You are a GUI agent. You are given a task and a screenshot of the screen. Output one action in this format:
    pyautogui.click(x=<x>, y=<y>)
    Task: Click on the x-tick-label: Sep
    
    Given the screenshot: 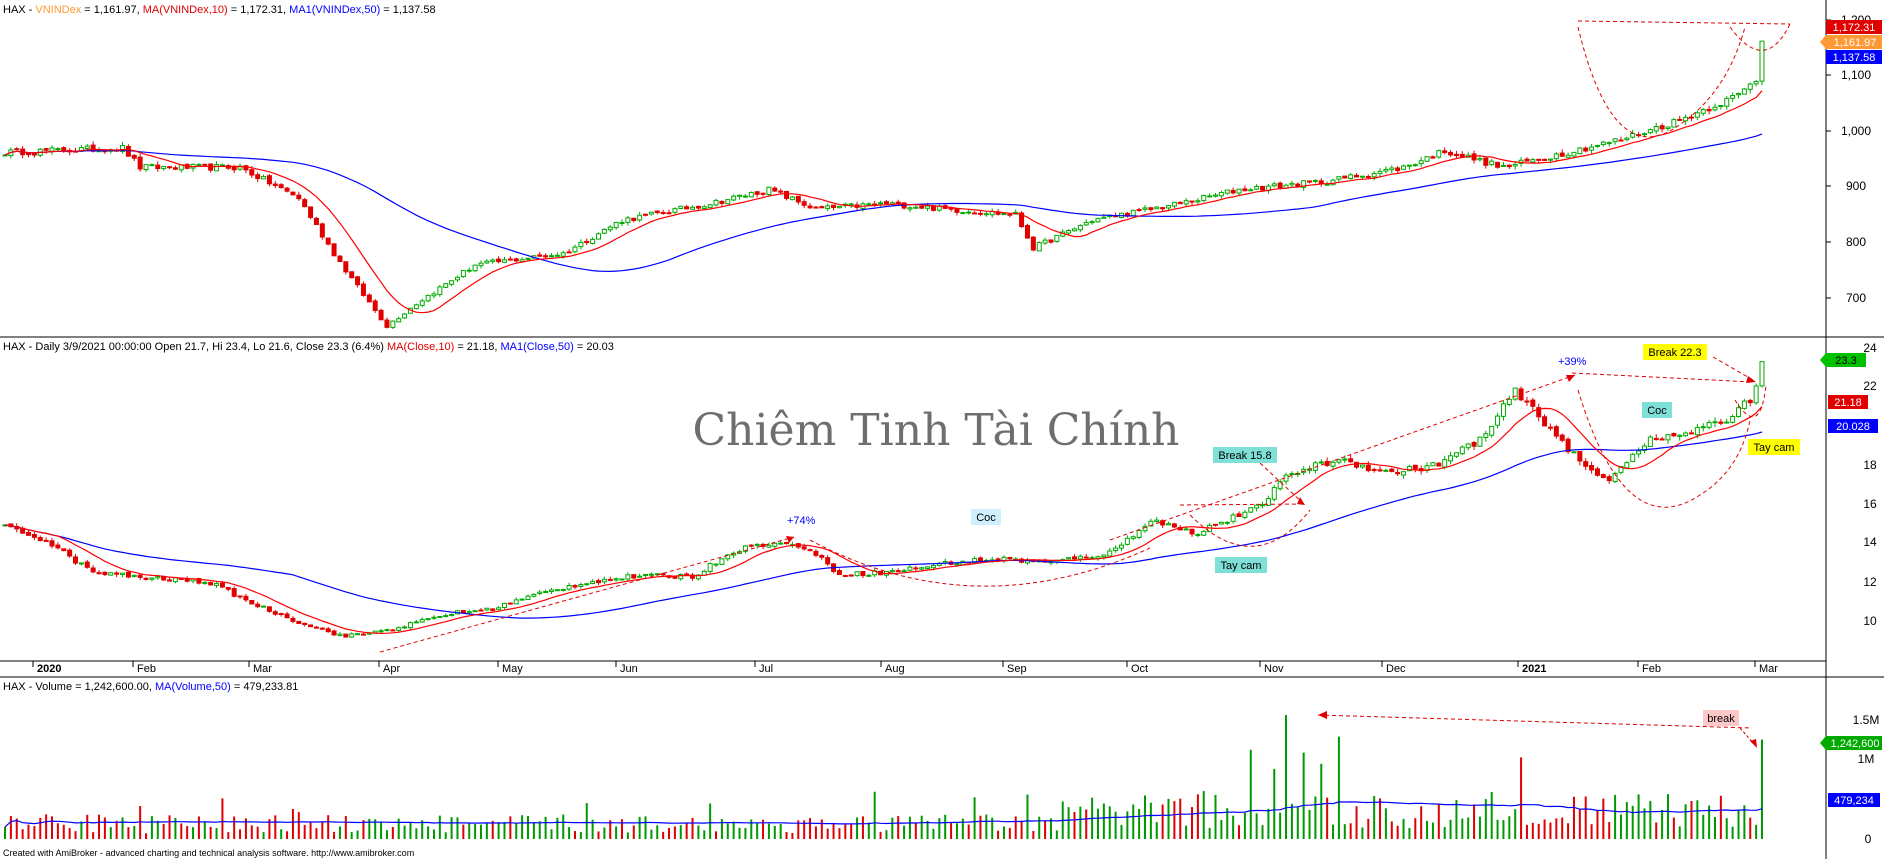 What is the action you would take?
    pyautogui.click(x=1017, y=669)
    